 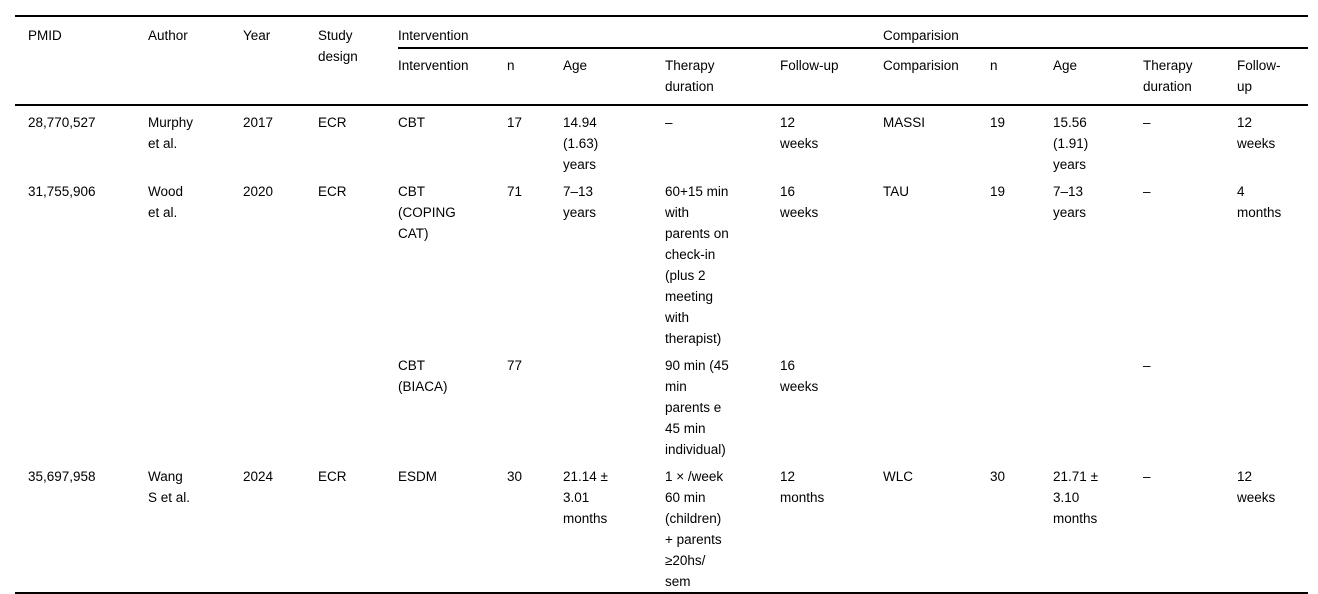 I want to click on cell-comparison-name: WLC, so click(x=898, y=476).